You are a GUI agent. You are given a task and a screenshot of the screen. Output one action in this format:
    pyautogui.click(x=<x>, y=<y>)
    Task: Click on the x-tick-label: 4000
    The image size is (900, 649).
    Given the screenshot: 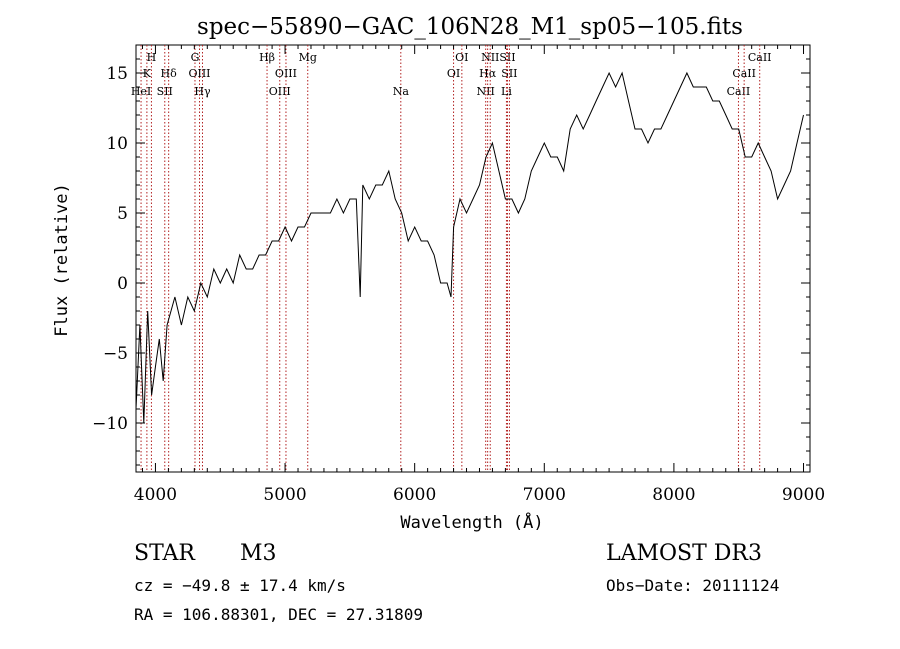 What is the action you would take?
    pyautogui.click(x=155, y=495)
    